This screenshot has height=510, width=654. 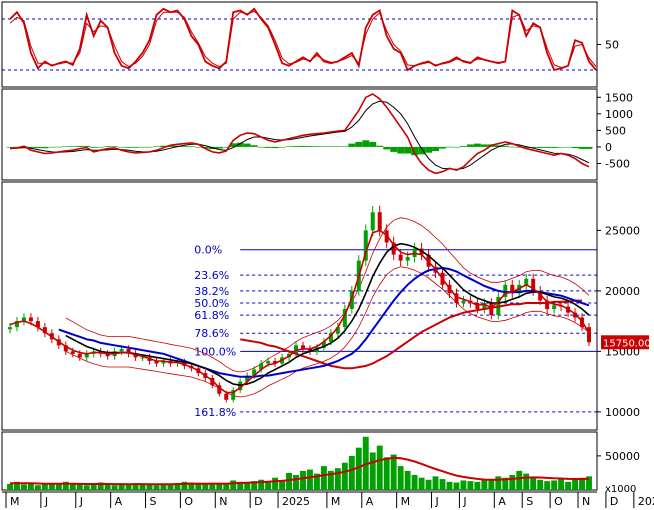 What do you see at coordinates (622, 230) in the screenshot?
I see `price-tick-0: 25000` at bounding box center [622, 230].